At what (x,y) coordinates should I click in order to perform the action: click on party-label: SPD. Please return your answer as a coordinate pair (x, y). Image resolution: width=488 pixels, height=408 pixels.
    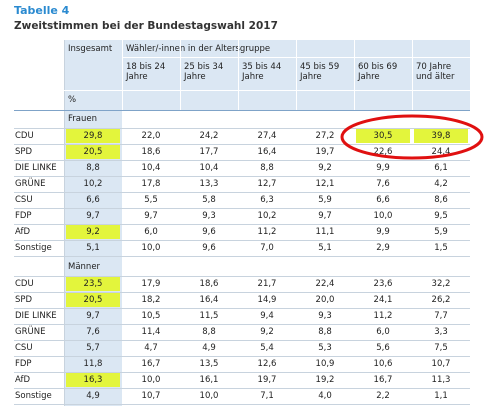
    Looking at the image, I should click on (24, 300).